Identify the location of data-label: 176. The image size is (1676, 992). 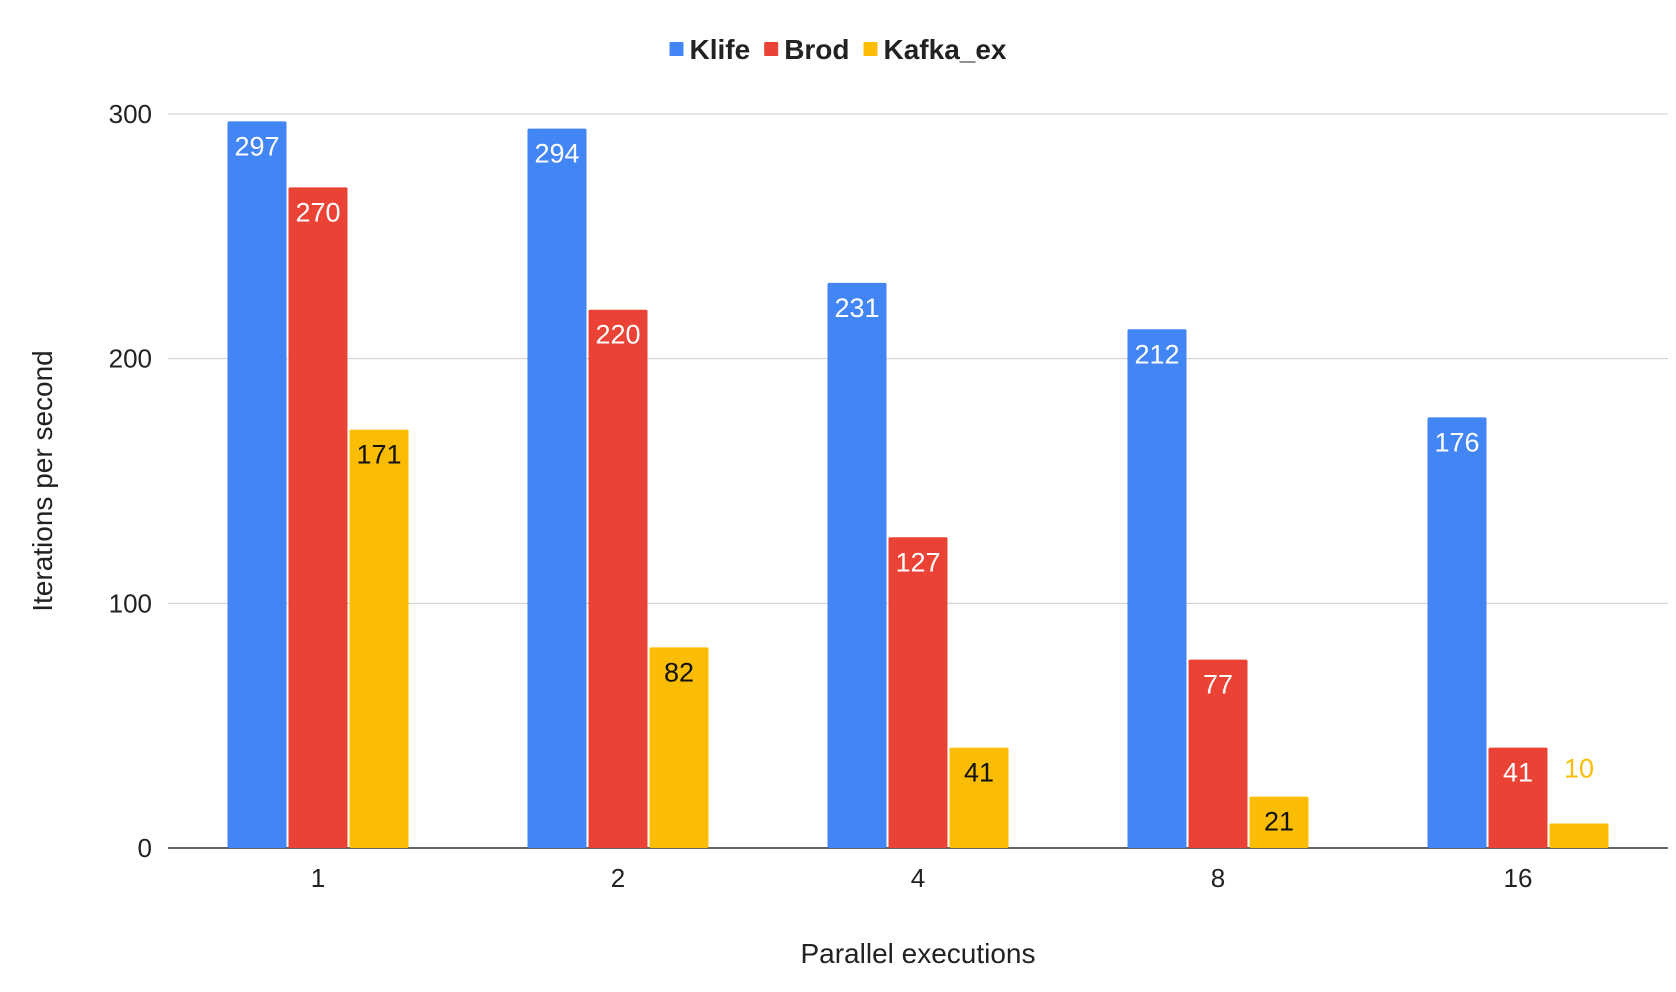
(1456, 442).